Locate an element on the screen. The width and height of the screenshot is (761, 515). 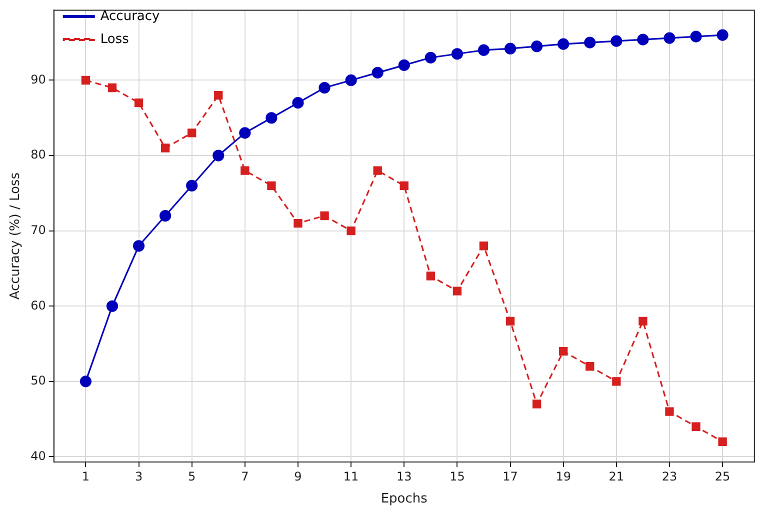
y-tick-label: 40 is located at coordinates (38, 455).